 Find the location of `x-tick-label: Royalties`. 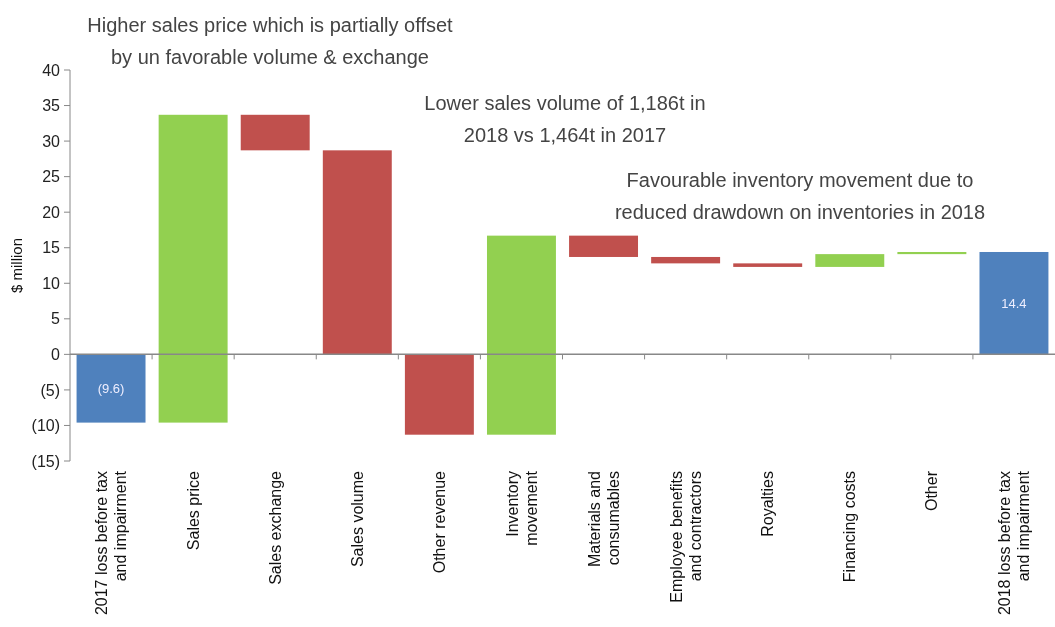

x-tick-label: Royalties is located at coordinates (768, 504).